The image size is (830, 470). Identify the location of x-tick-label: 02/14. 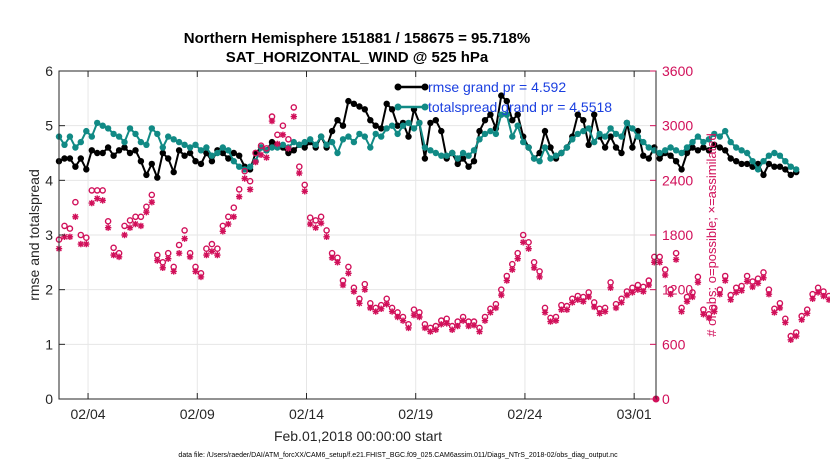
(306, 414).